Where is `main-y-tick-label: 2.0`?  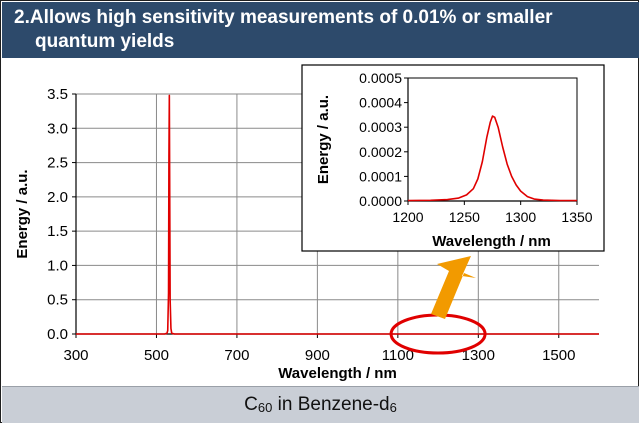 main-y-tick-label: 2.0 is located at coordinates (57, 197).